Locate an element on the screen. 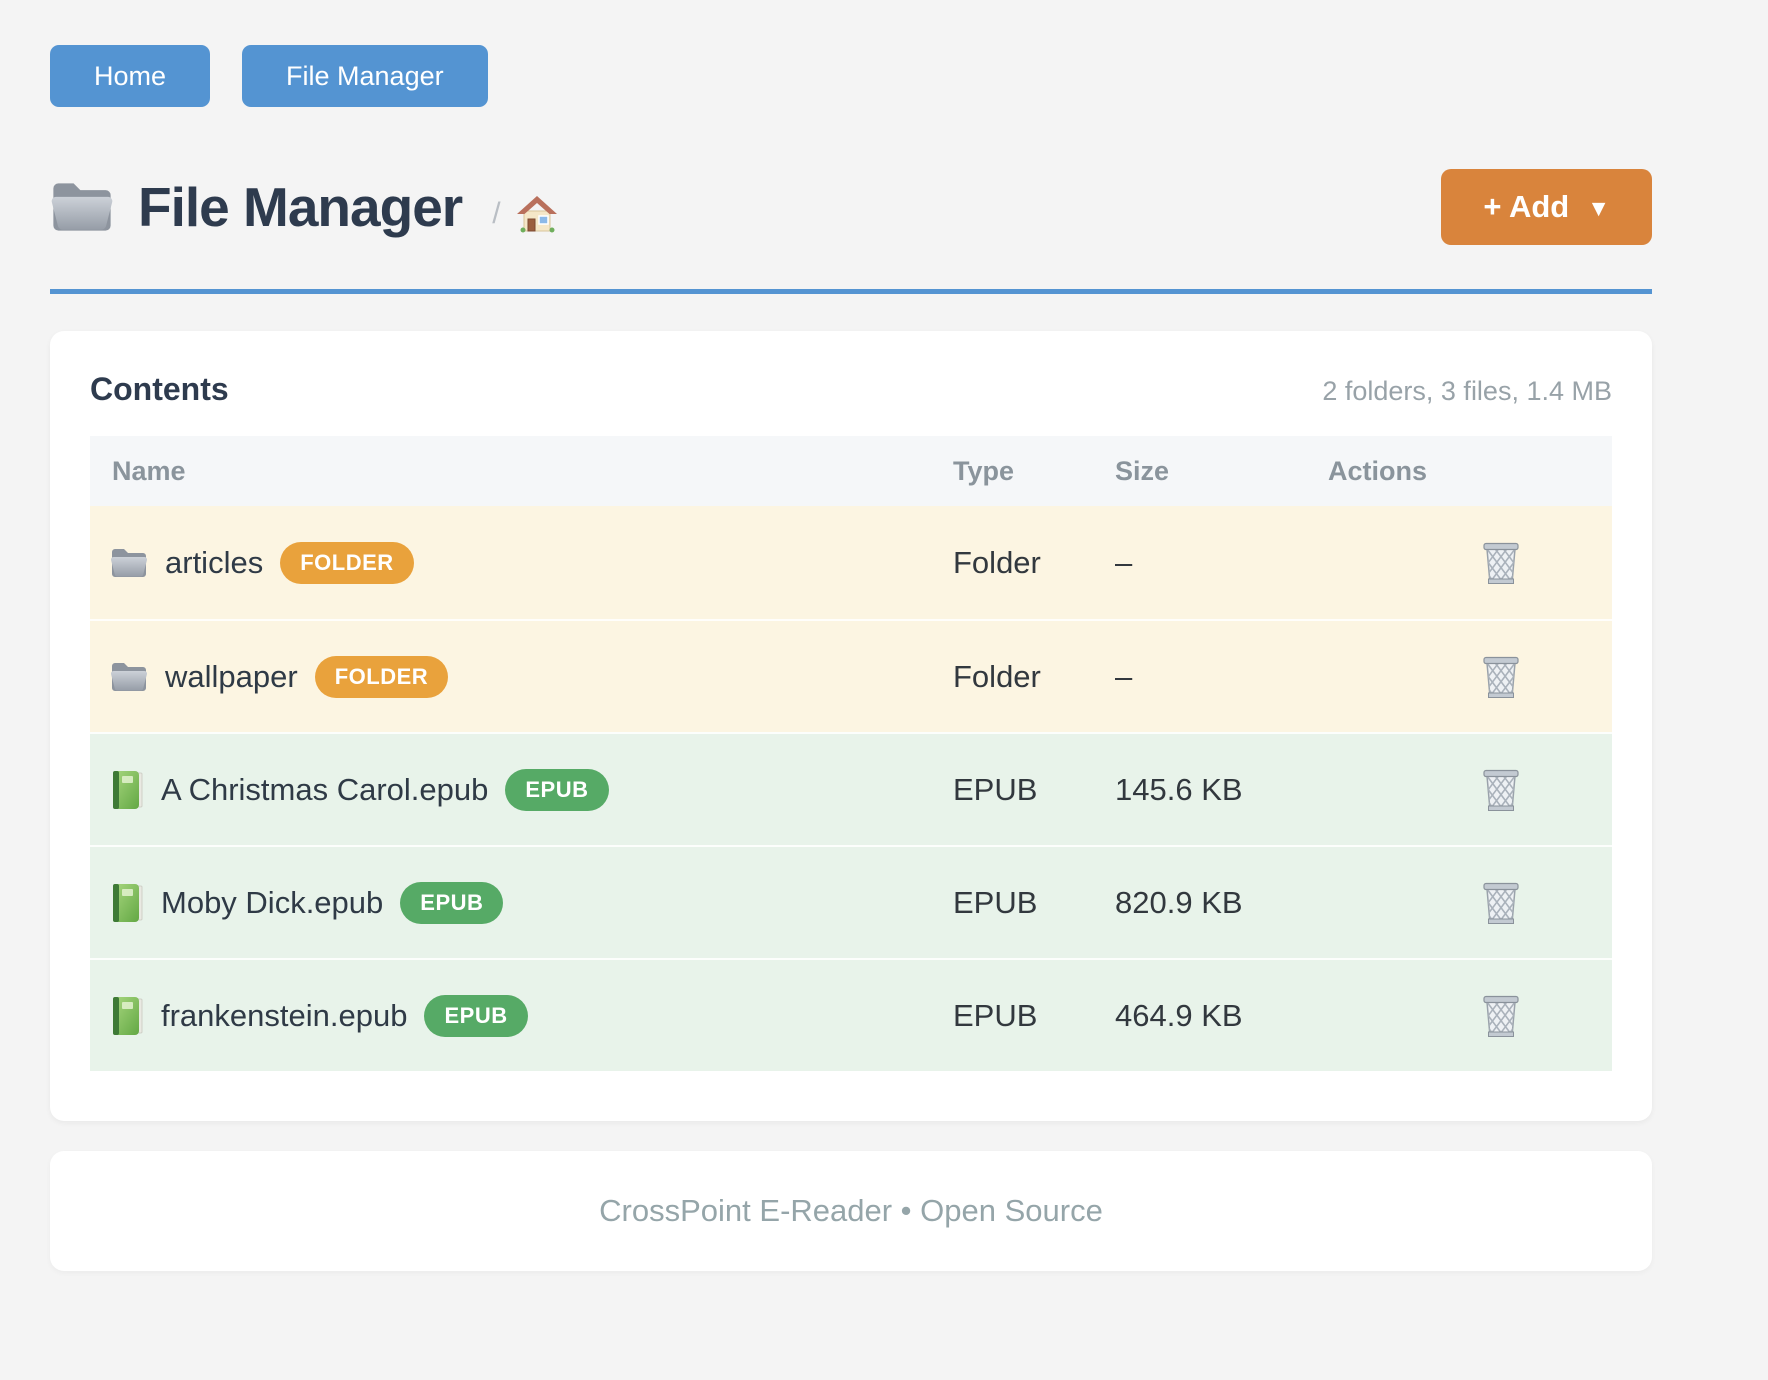 Image resolution: width=1768 pixels, height=1380 pixels. file-size: 464.9 KB is located at coordinates (1179, 1015).